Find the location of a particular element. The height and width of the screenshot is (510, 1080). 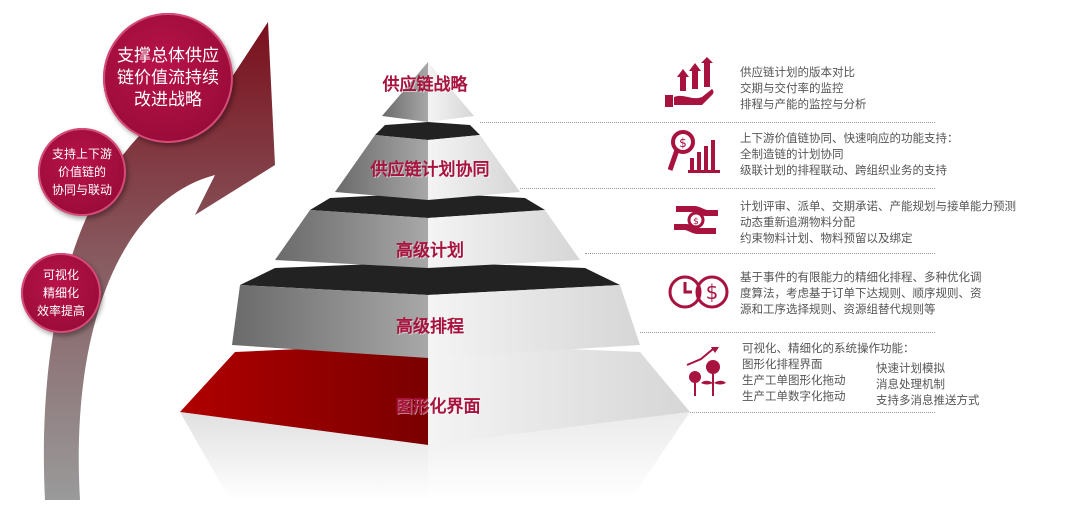

tier-3-shape is located at coordinates (427, 230).